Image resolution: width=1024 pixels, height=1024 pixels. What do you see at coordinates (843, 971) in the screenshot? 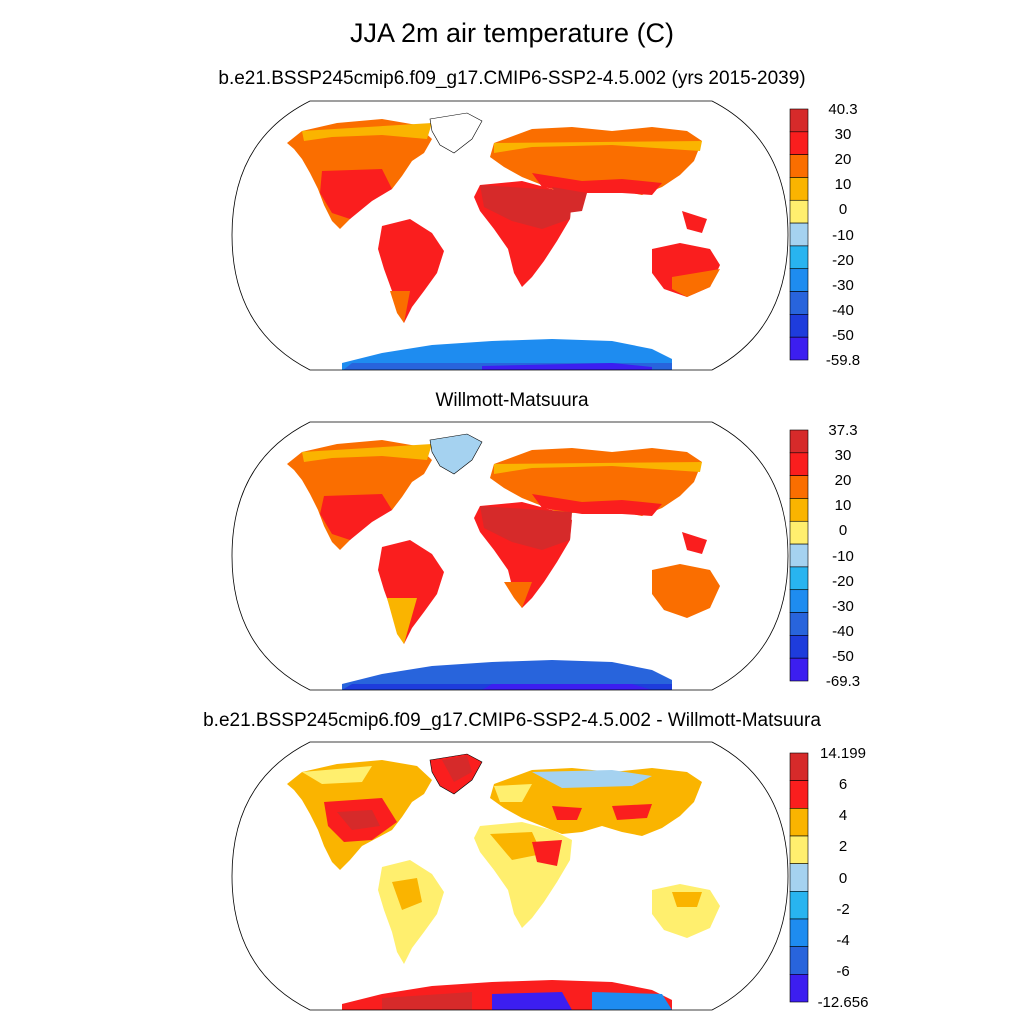
I see `colorbar-tick-label: -6` at bounding box center [843, 971].